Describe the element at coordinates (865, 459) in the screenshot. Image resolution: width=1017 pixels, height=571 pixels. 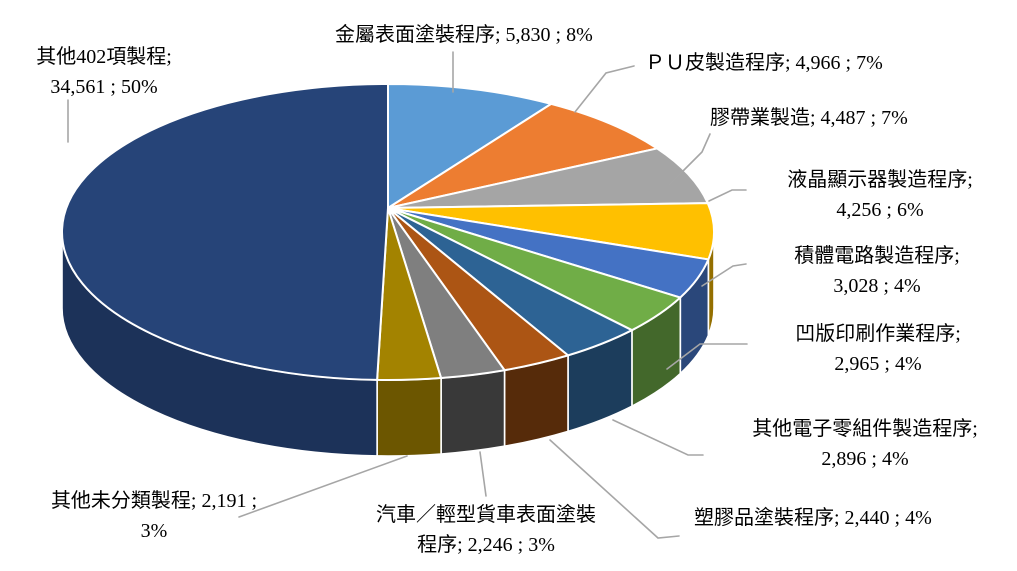
I see `slice-label-line: 2,896 ; 4%` at that location.